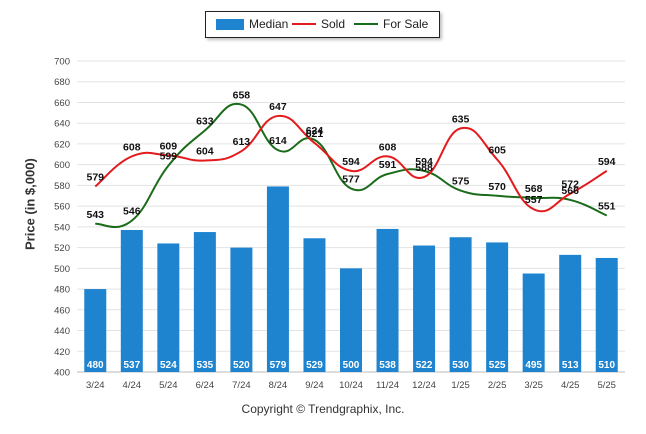 Image resolution: width=646 pixels, height=434 pixels. What do you see at coordinates (169, 157) in the screenshot?
I see `data-label-for-sale: 599` at bounding box center [169, 157].